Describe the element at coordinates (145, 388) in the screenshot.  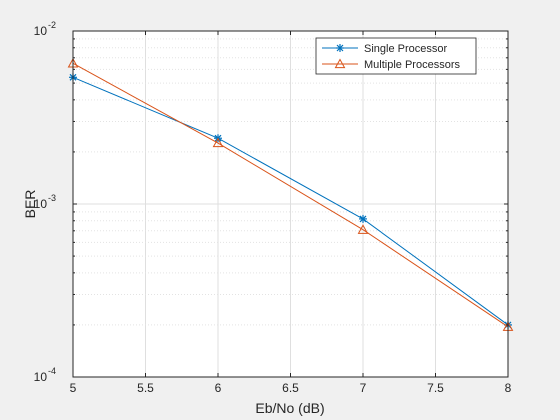
I see `x-tick-label: 5.5` at that location.